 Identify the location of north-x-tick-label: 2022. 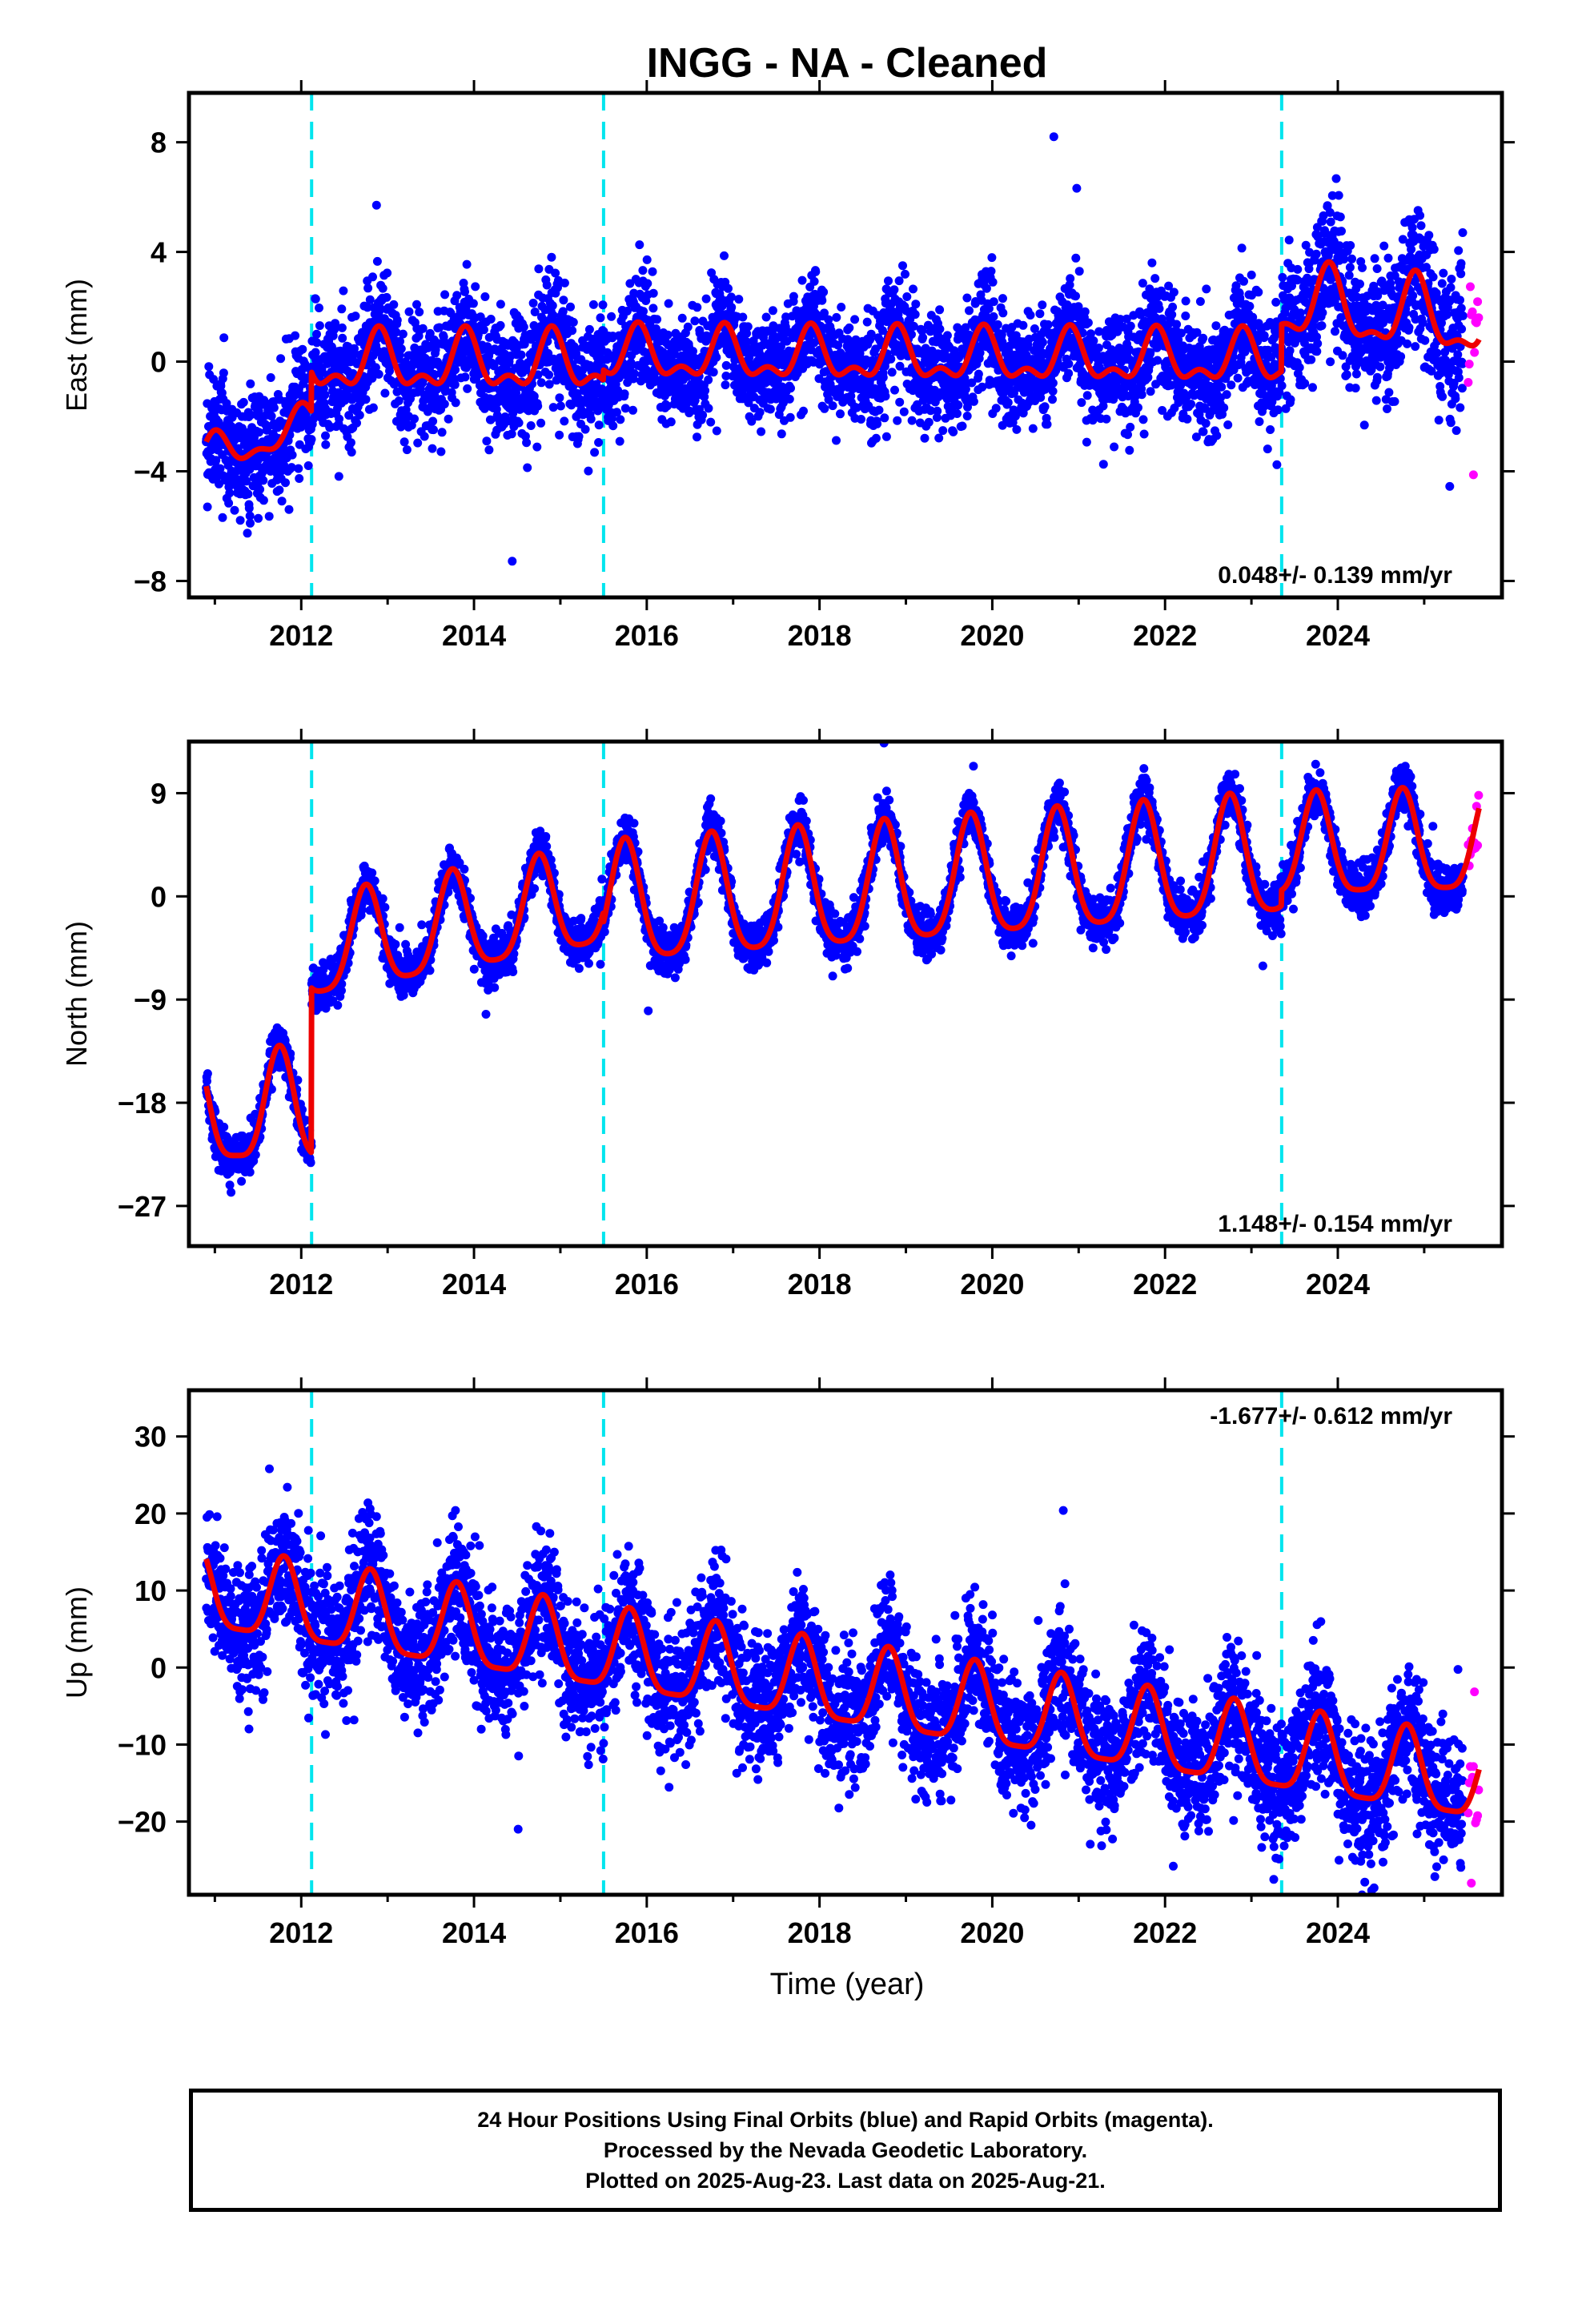
(1165, 1284).